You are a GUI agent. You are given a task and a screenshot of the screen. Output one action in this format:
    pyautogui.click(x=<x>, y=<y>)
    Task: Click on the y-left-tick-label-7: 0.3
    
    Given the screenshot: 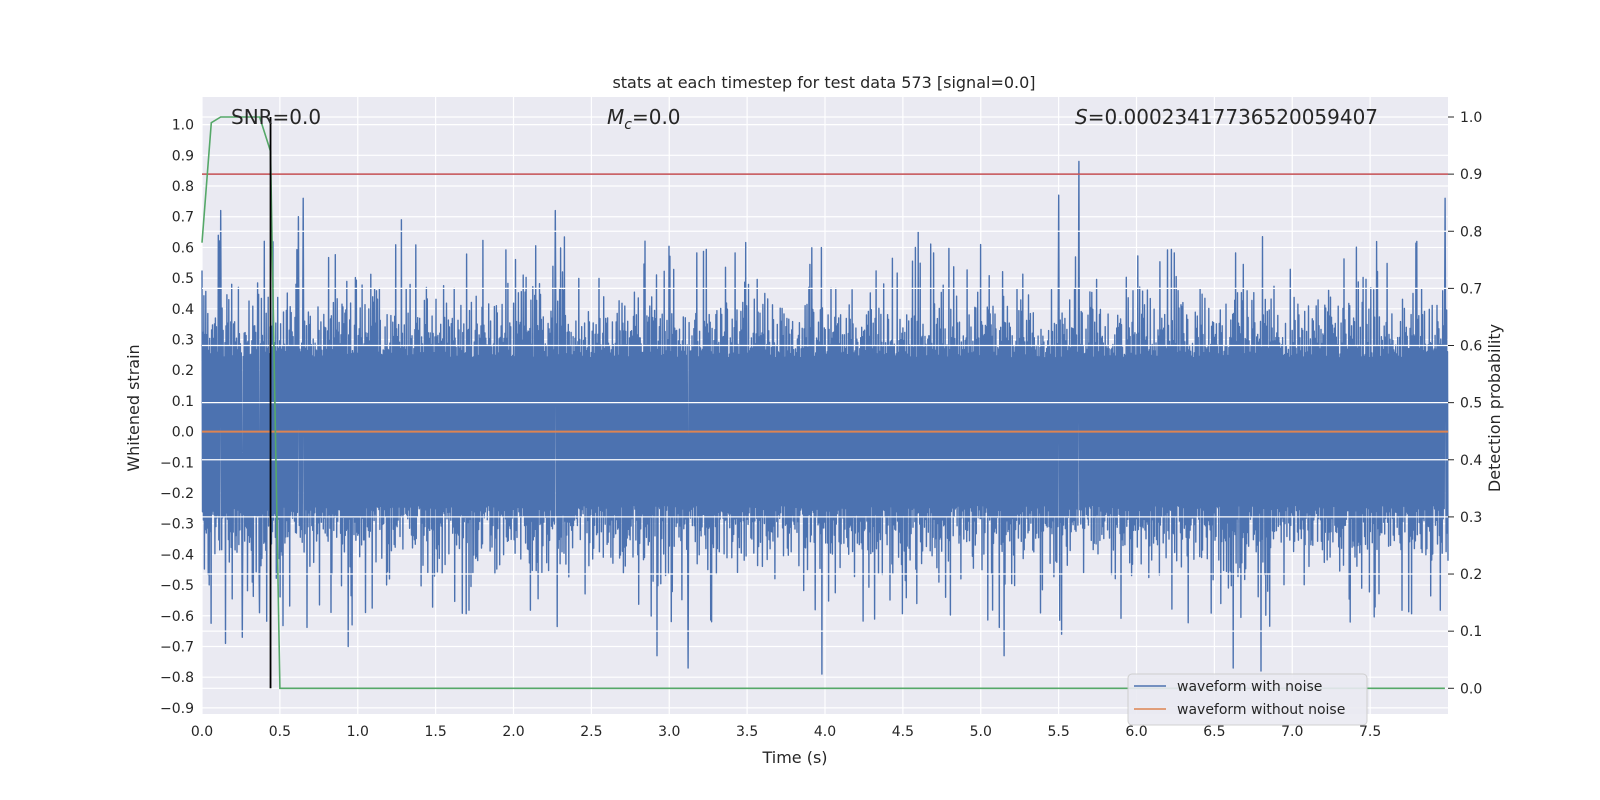 What is the action you would take?
    pyautogui.click(x=183, y=341)
    